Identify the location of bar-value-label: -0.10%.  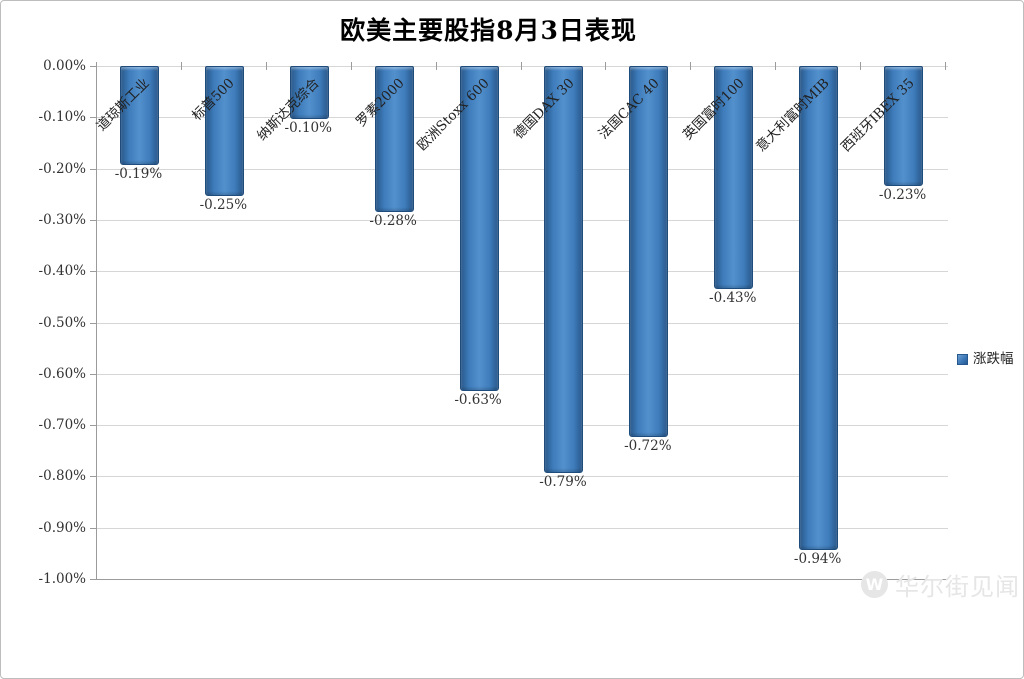
(308, 128).